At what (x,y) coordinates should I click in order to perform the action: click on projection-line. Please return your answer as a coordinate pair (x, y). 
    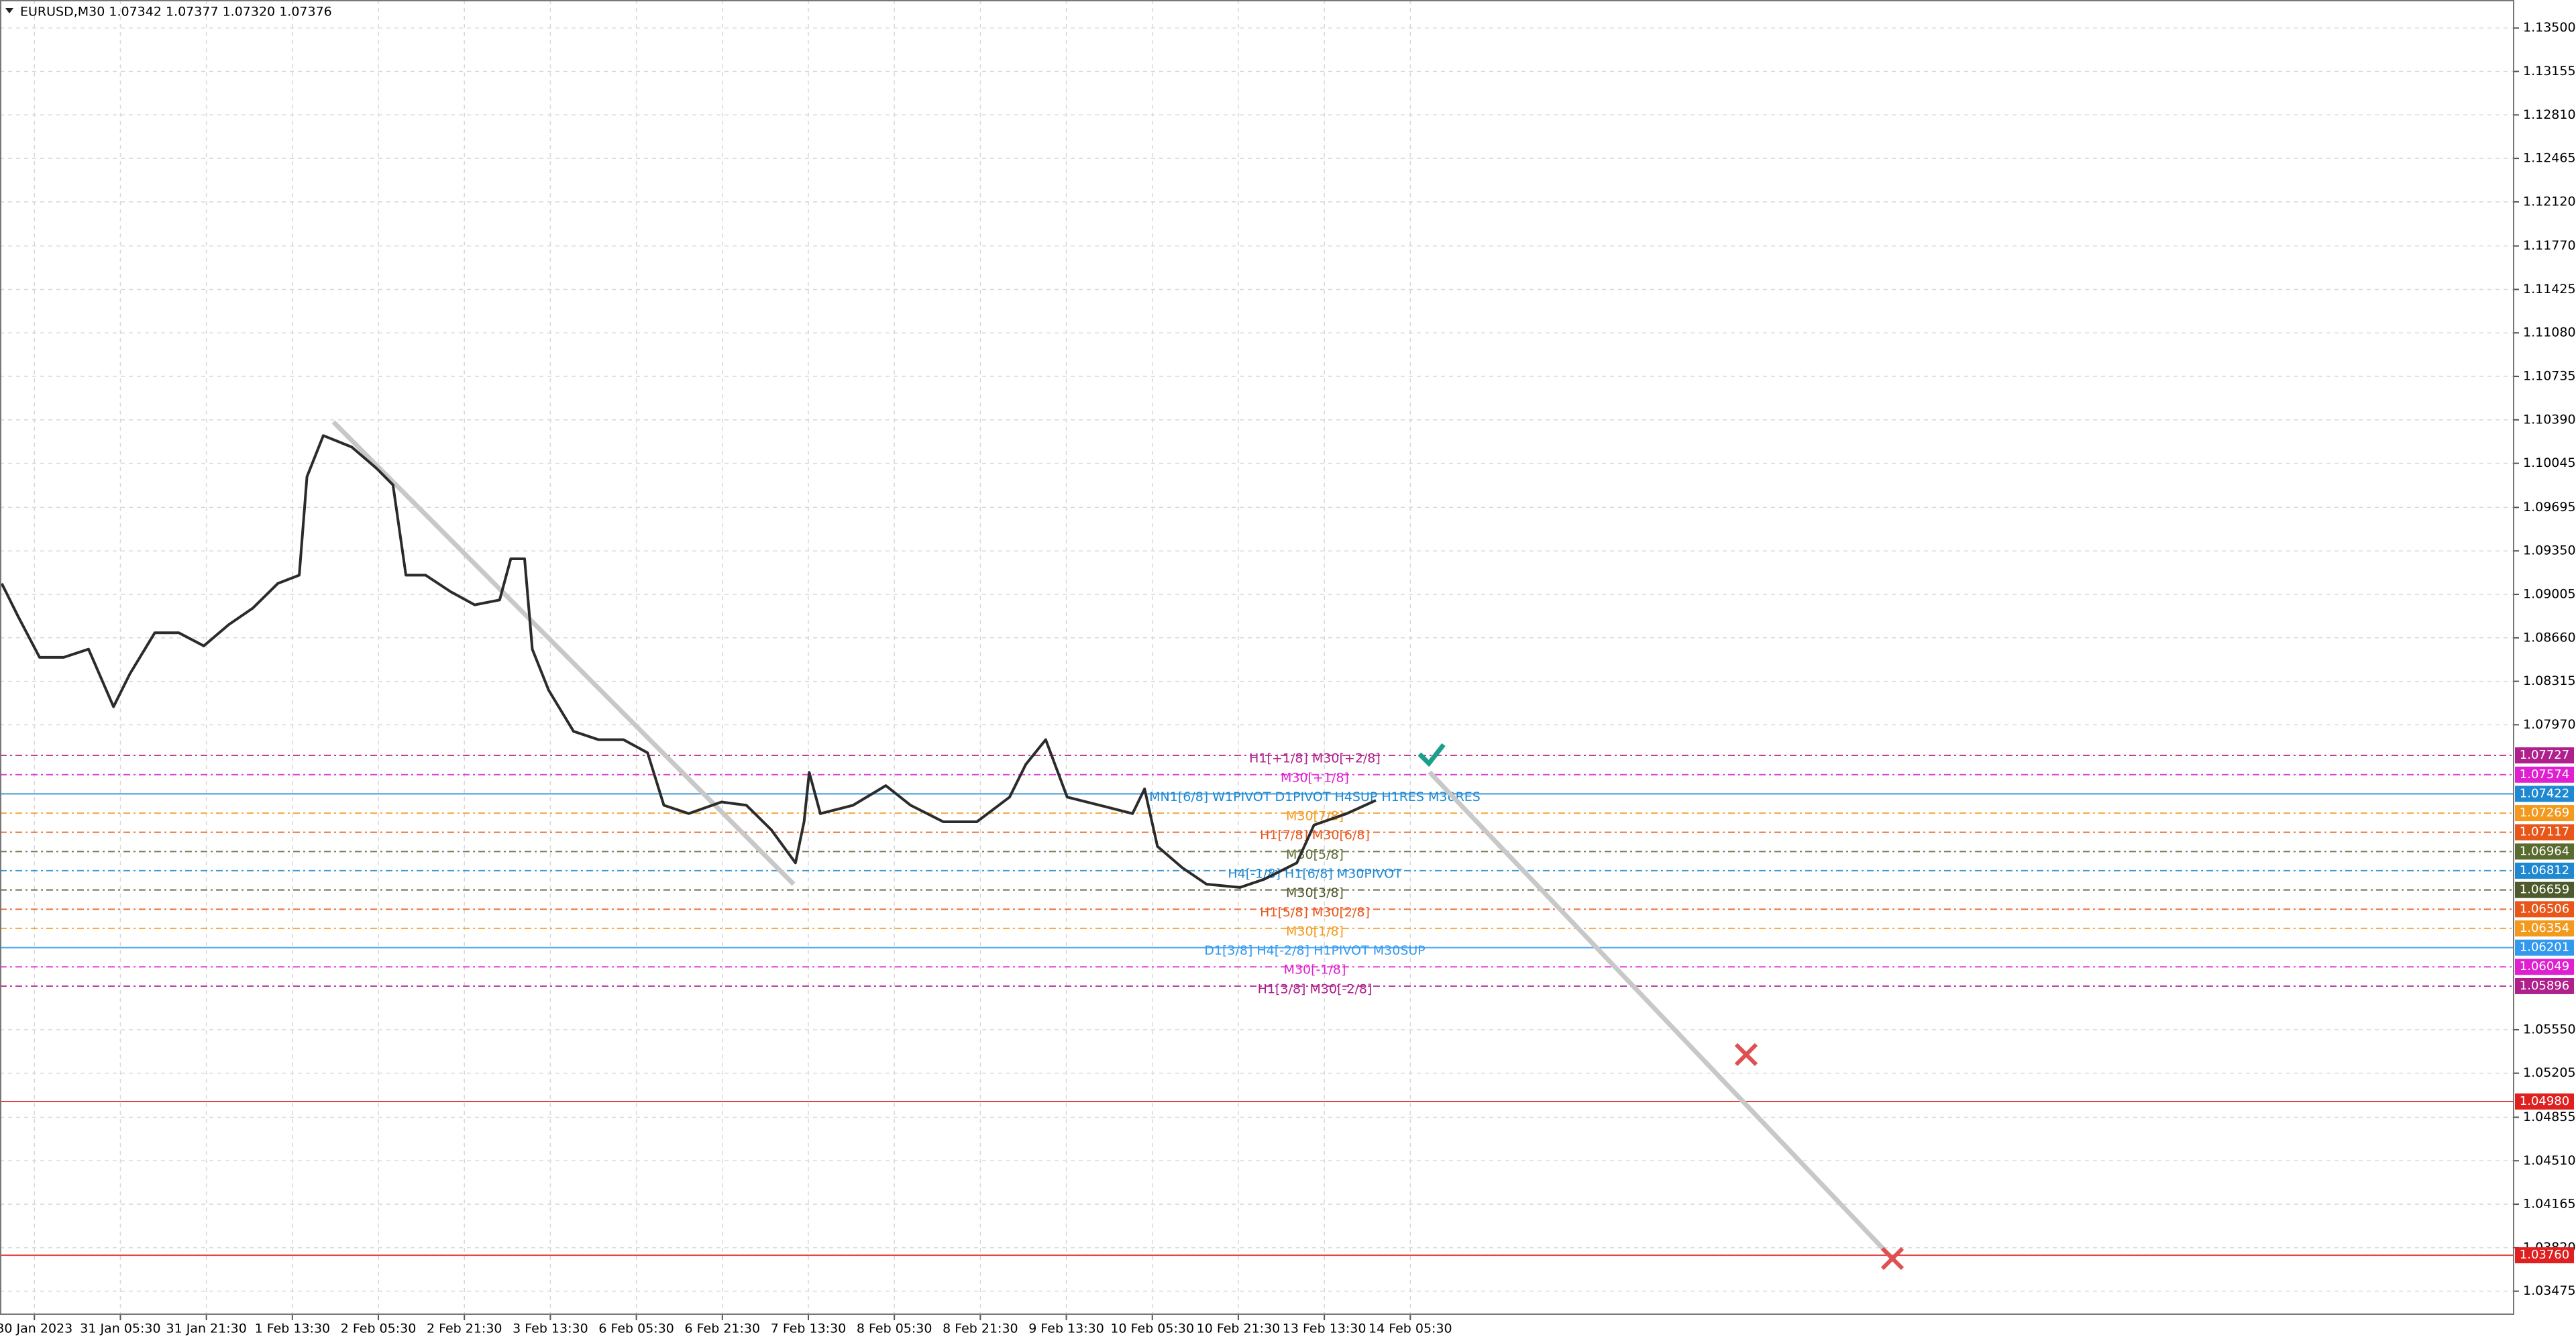
    Looking at the image, I should click on (1661, 1015).